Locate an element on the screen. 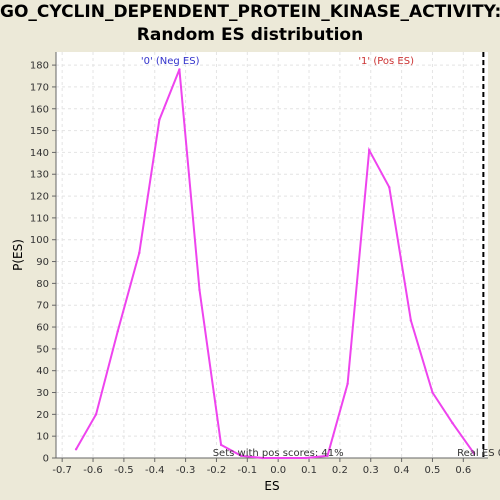  y-tick-label: 60 is located at coordinates (42, 328).